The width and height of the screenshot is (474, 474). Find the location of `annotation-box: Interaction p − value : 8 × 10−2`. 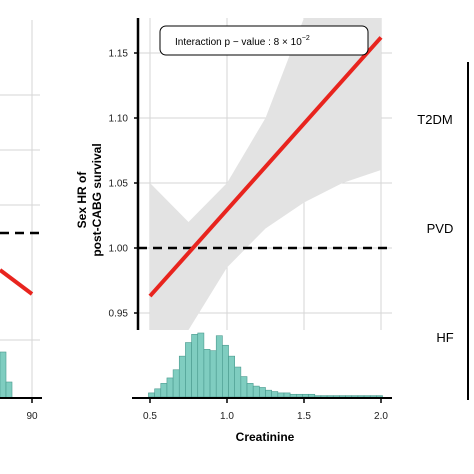

annotation-box: Interaction p − value : 8 × 10−2 is located at coordinates (264, 40).